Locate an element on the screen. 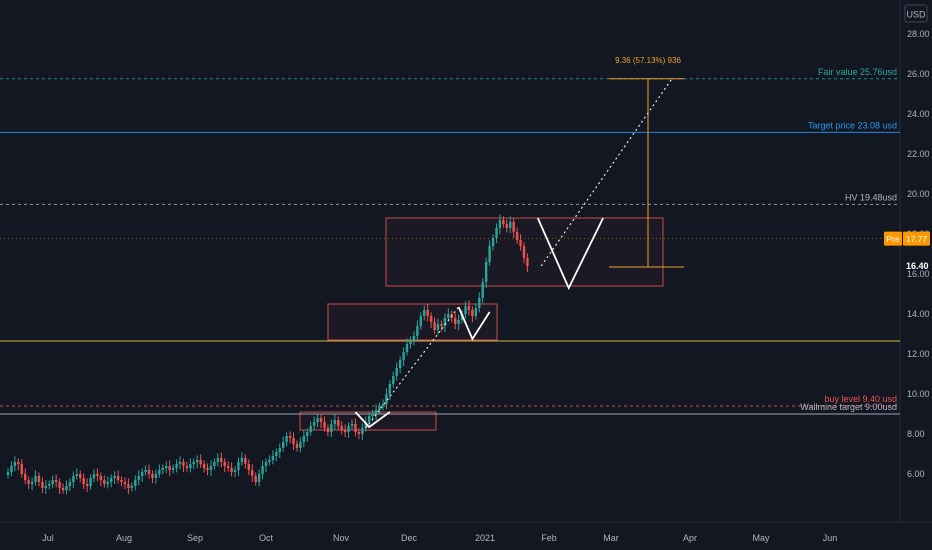  x-tick-label: Nov is located at coordinates (341, 538).